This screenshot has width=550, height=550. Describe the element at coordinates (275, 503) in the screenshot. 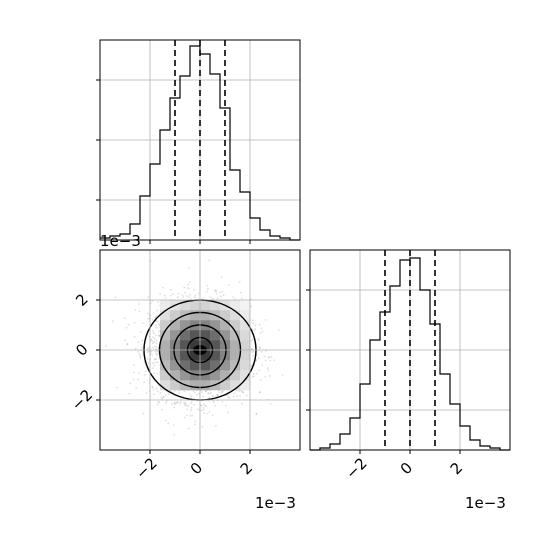

I see `x-scale-label: 1e−3` at that location.